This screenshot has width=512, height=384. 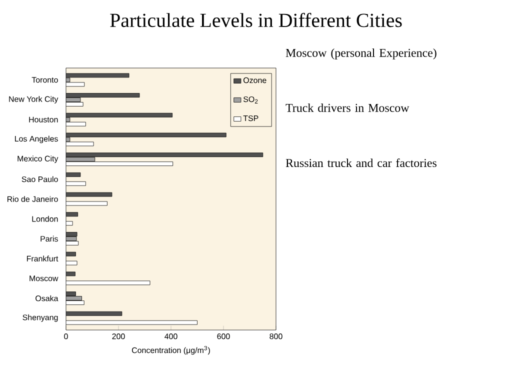 What do you see at coordinates (361, 163) in the screenshot?
I see `text: Russian truck and car factories` at bounding box center [361, 163].